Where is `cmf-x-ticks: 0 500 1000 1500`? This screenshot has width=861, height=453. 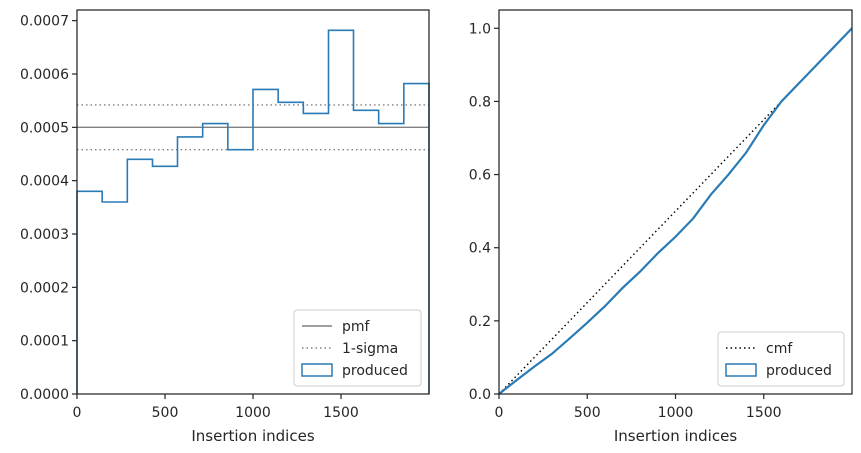 cmf-x-ticks: 0 500 1000 1500 is located at coordinates (638, 407).